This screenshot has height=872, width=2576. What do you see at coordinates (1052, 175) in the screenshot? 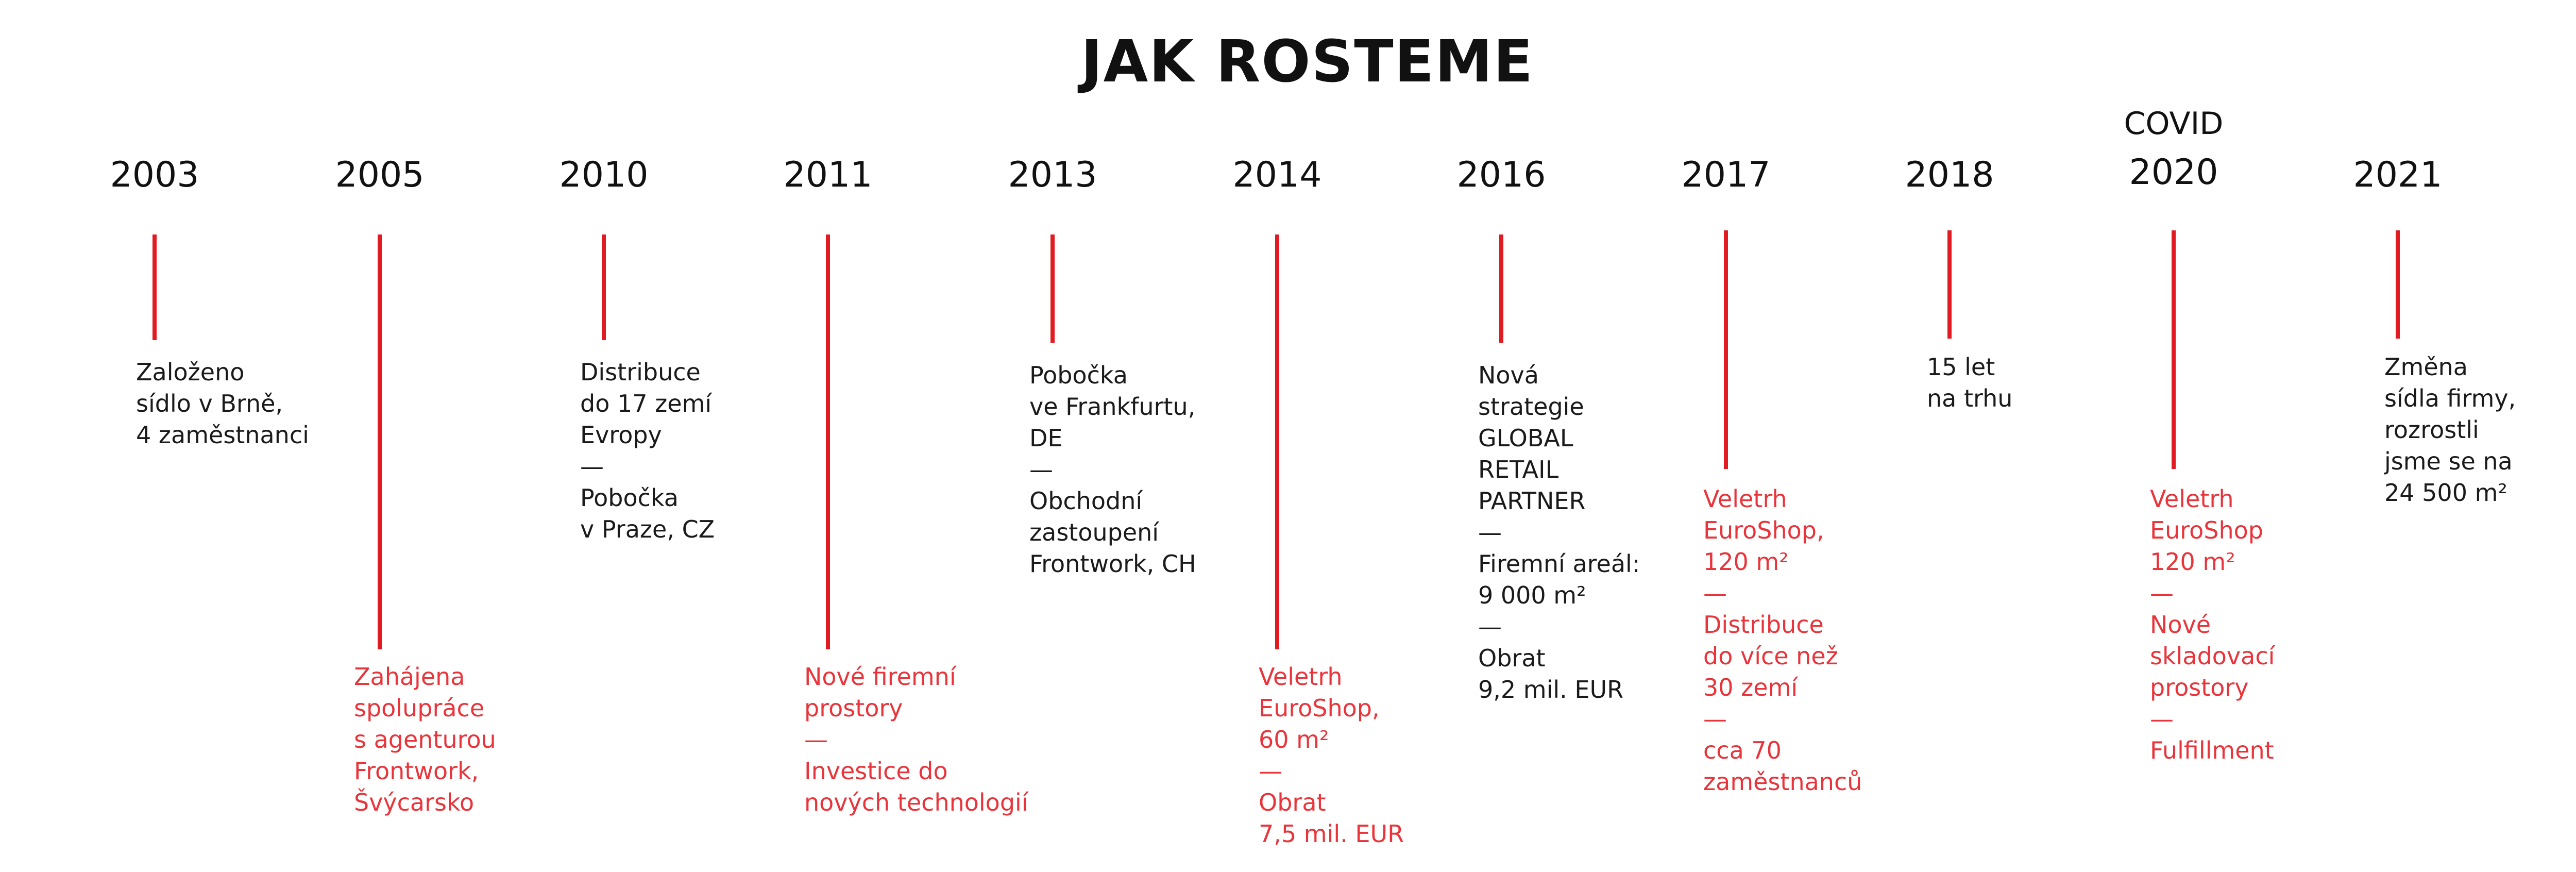
I see `milestone-year: 2013` at bounding box center [1052, 175].